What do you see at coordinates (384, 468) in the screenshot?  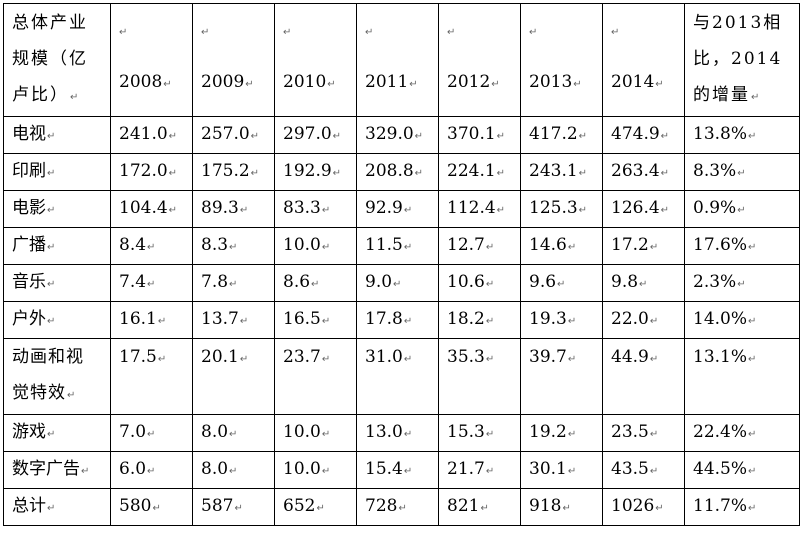 I see `value: 15.4` at bounding box center [384, 468].